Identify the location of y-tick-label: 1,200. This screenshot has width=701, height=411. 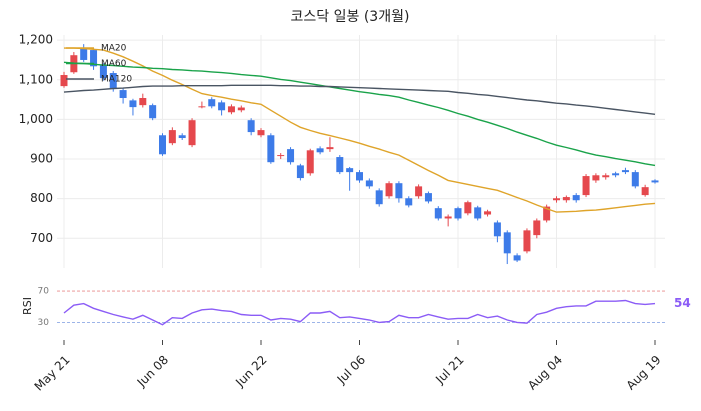
(36, 40).